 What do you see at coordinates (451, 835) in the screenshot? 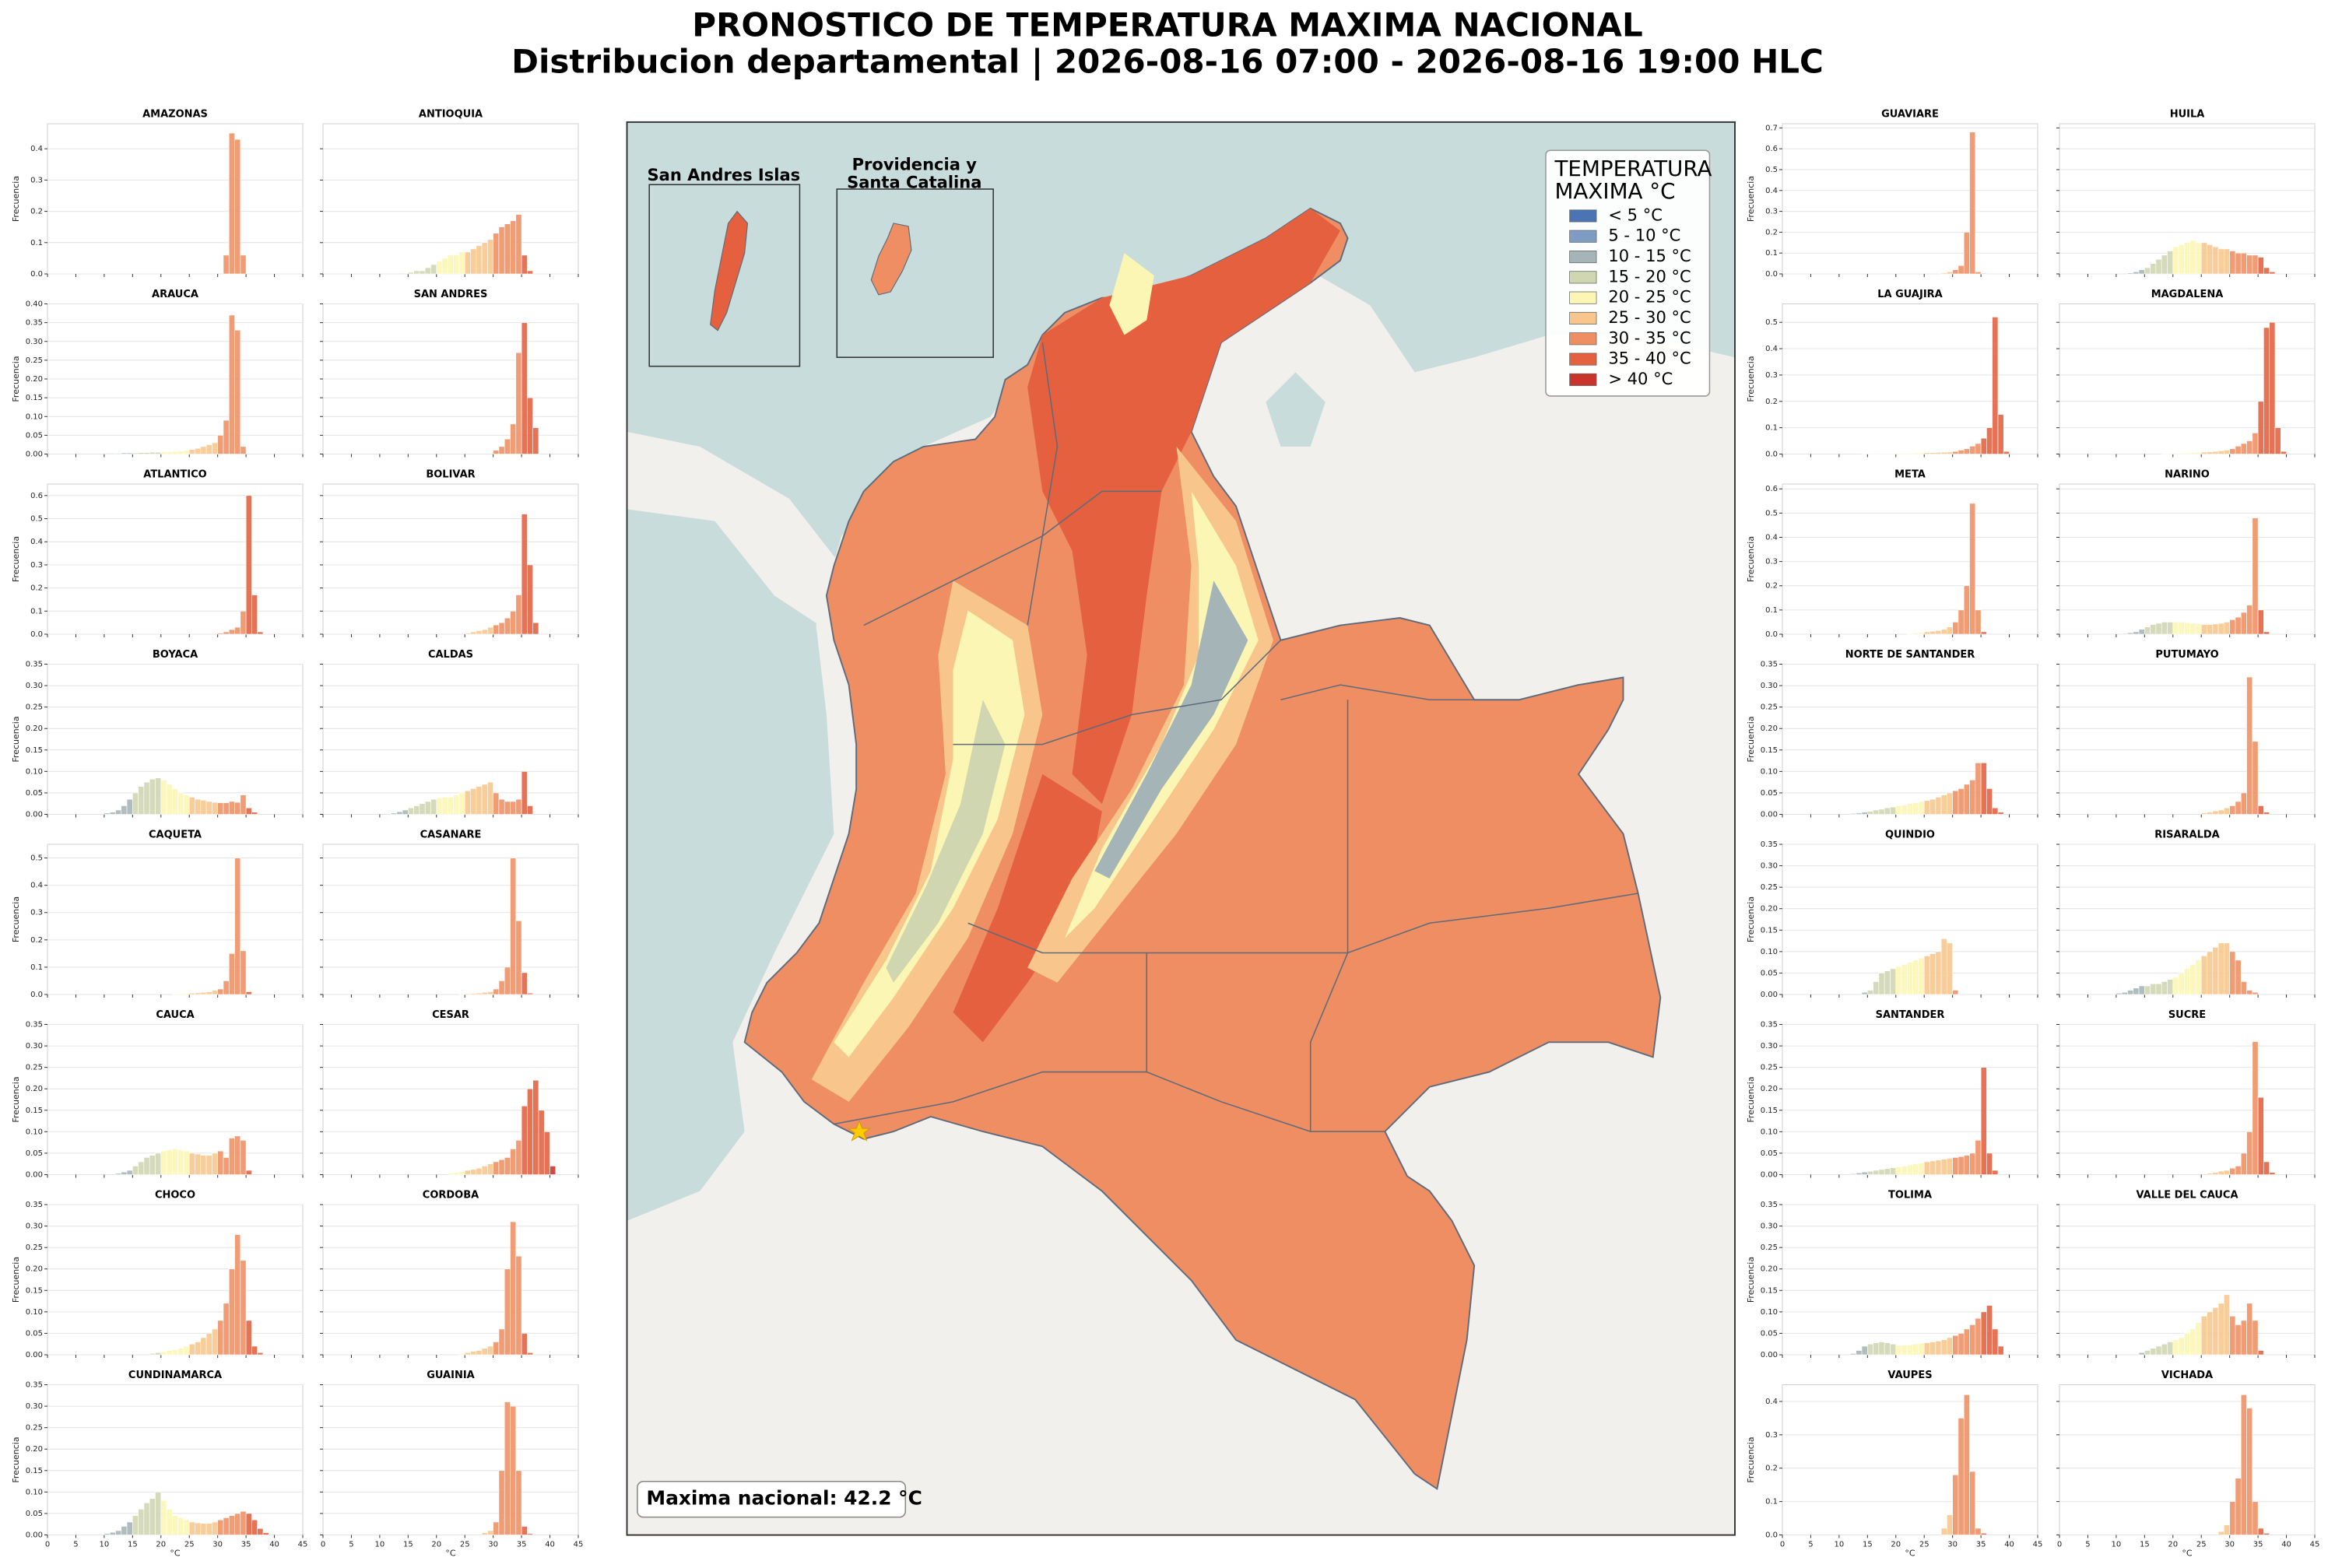
I see `panel-title: CASANARE` at bounding box center [451, 835].